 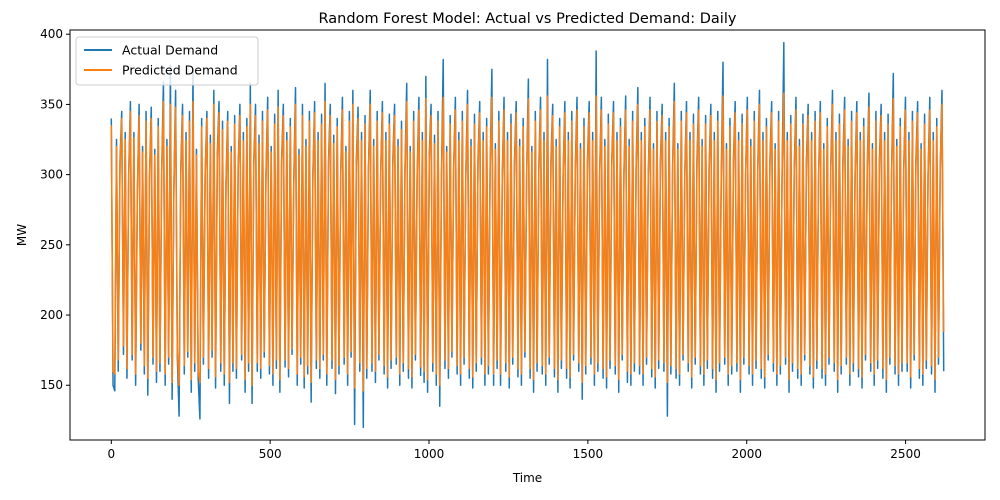 I want to click on legend: Actual Demand Predicted Demand, so click(x=167, y=61).